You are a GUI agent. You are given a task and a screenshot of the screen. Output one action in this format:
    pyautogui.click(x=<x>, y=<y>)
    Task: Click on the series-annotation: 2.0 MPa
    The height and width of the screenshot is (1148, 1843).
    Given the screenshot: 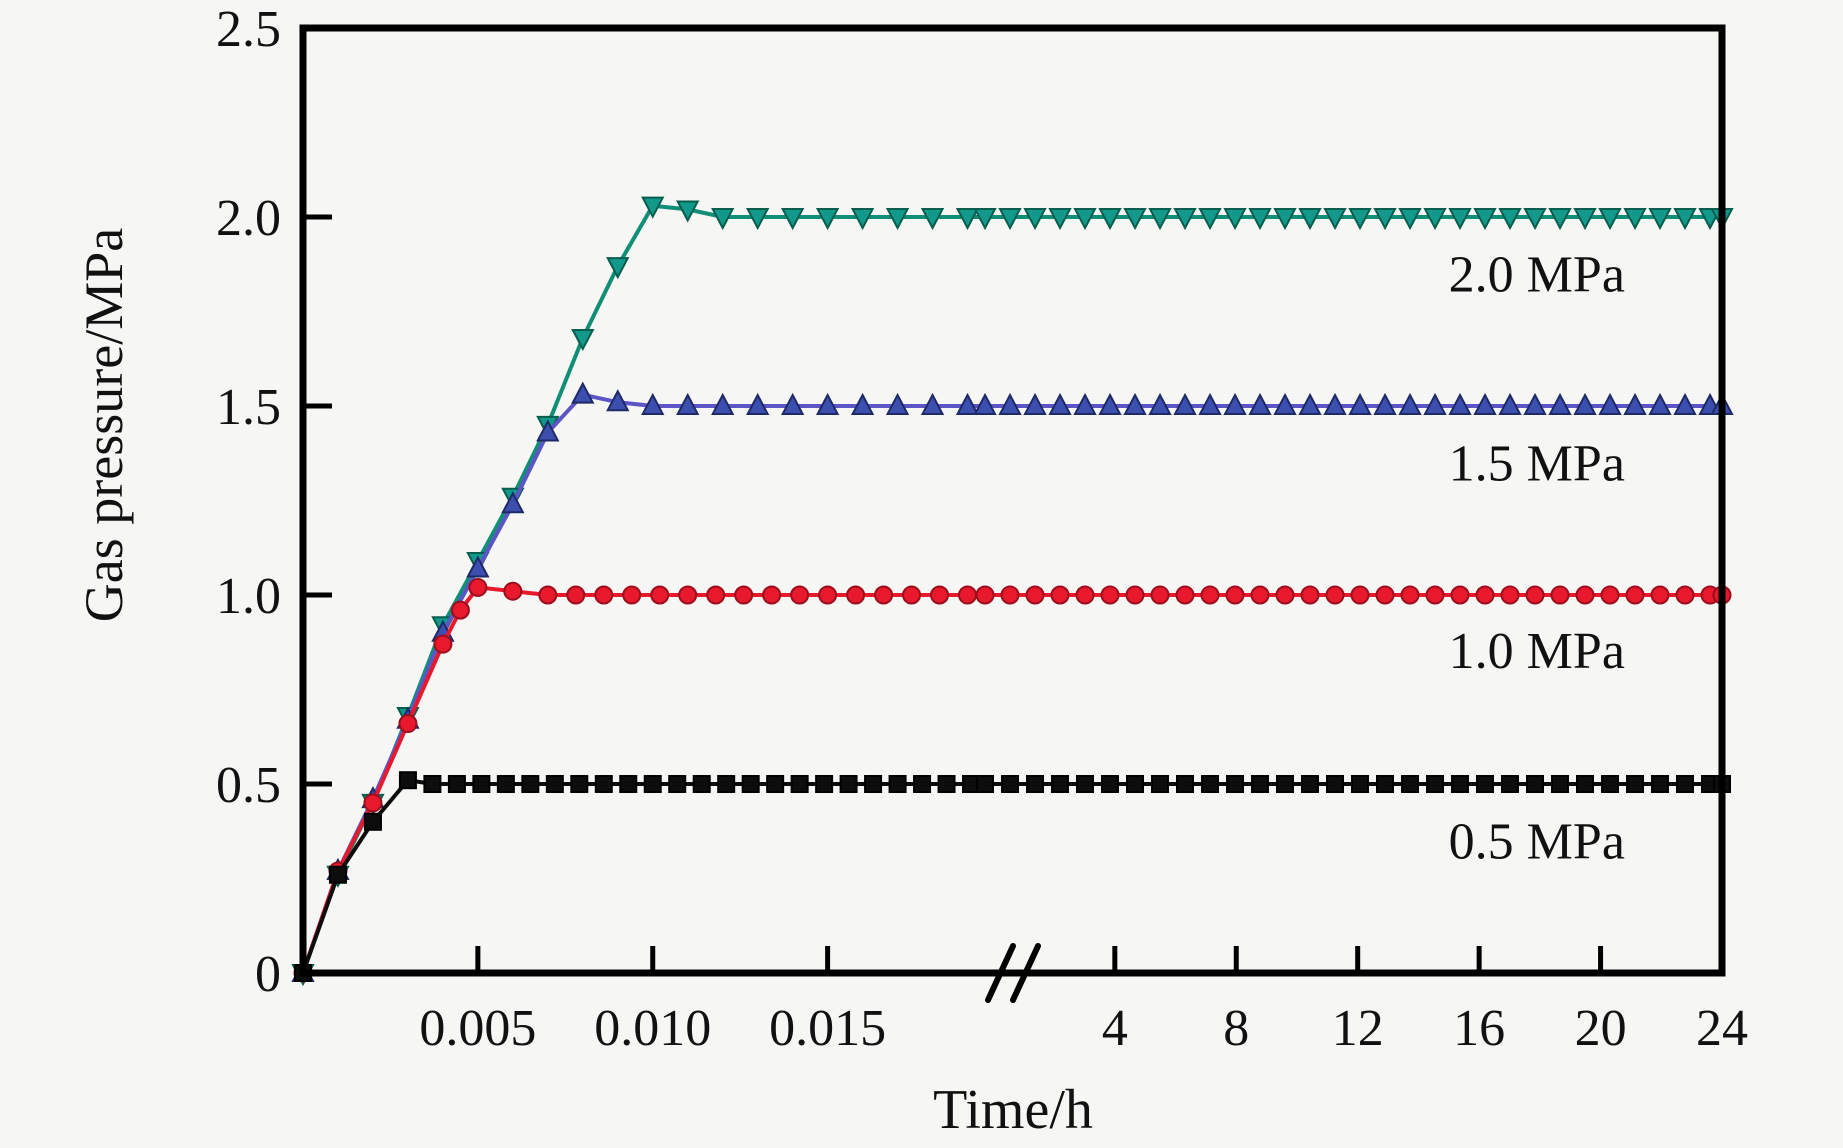 What is the action you would take?
    pyautogui.click(x=1537, y=275)
    